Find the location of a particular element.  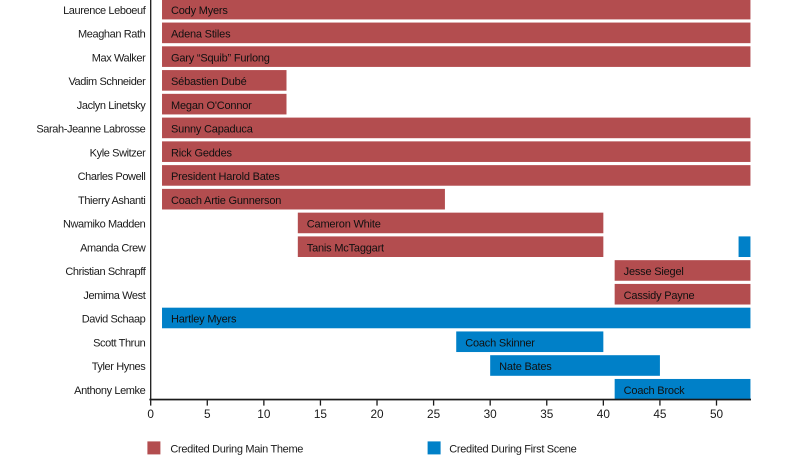

svg-text: David Schaap is located at coordinates (114, 320).